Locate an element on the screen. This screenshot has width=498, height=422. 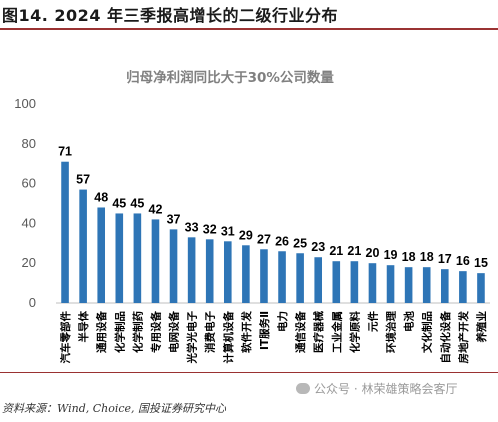
data-label: 23 is located at coordinates (318, 247).